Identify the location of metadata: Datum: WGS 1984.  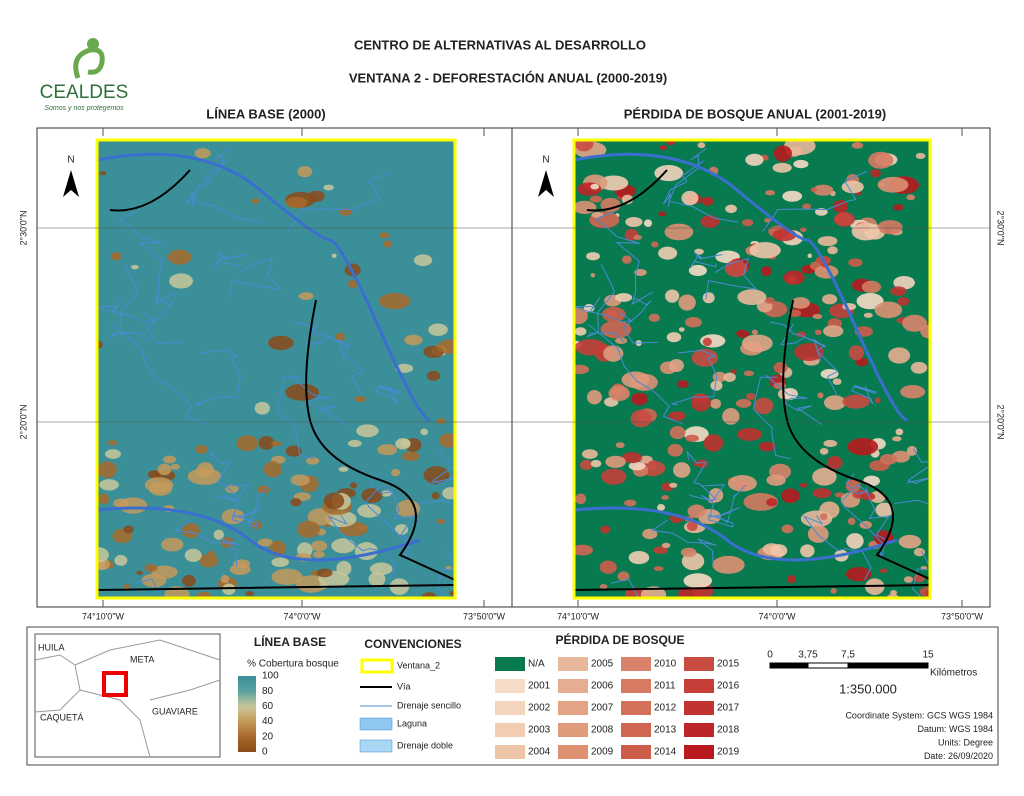
(955, 729).